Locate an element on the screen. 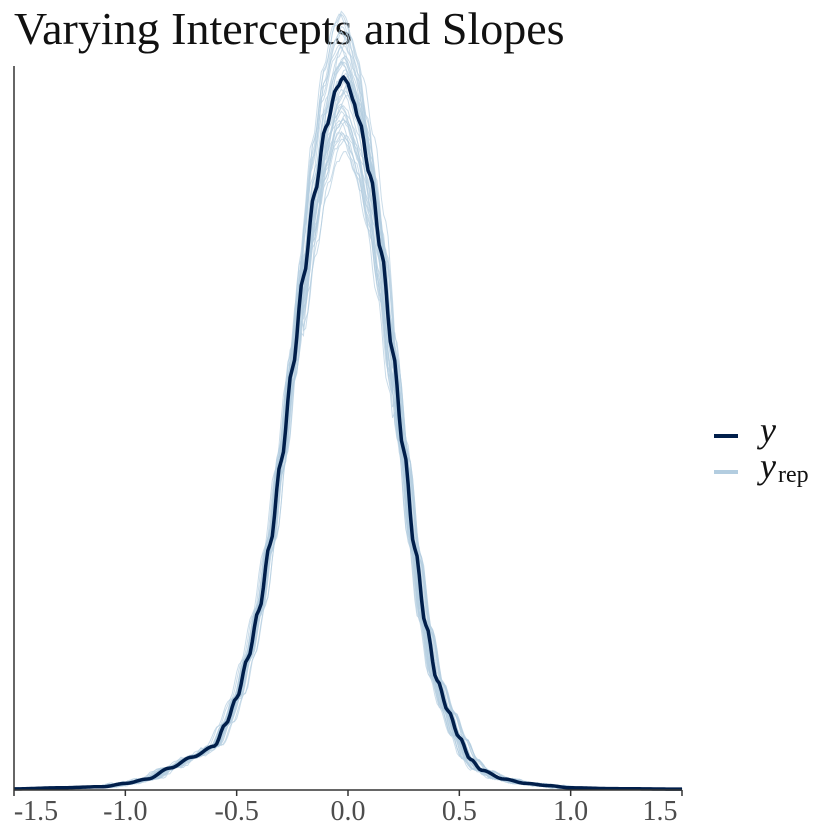  x-tick-label: 0.0 is located at coordinates (348, 811).